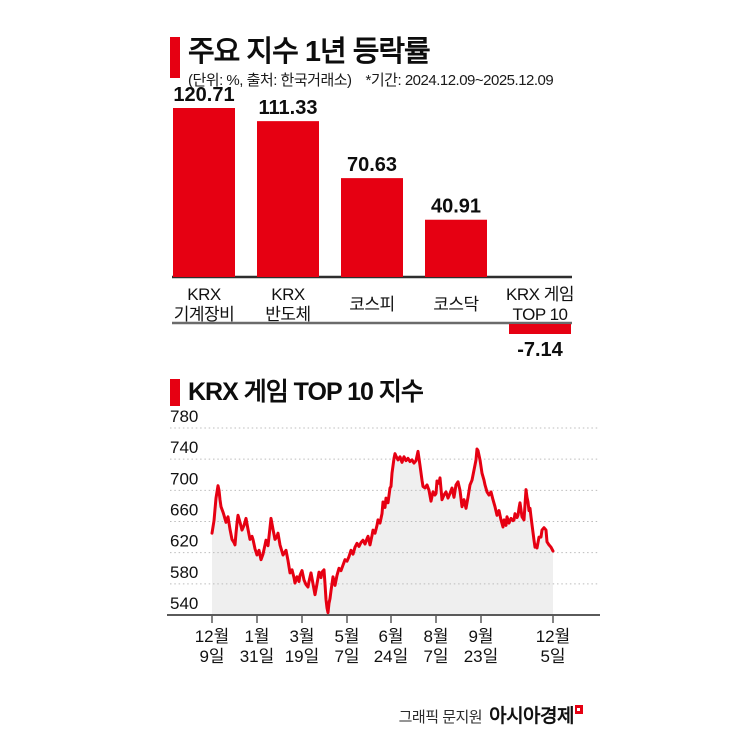 The height and width of the screenshot is (745, 745). What do you see at coordinates (211, 656) in the screenshot?
I see `x-tick-label: 9일` at bounding box center [211, 656].